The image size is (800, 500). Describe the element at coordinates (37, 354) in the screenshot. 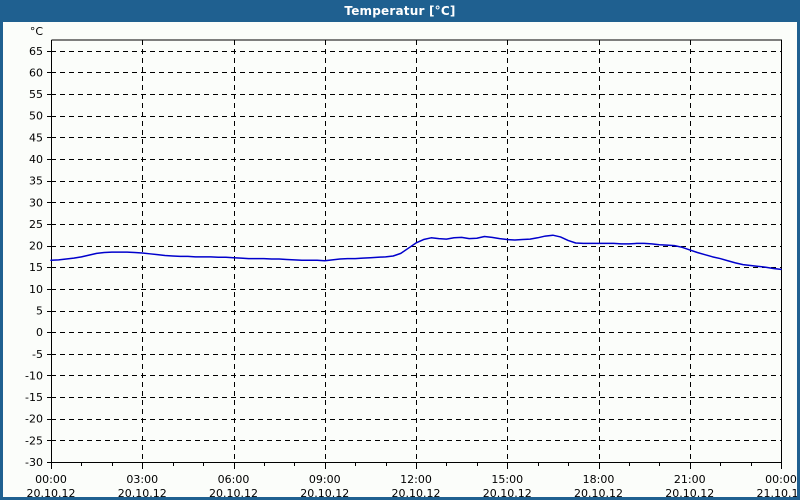

I see `y-axis-tick-label: -5` at that location.